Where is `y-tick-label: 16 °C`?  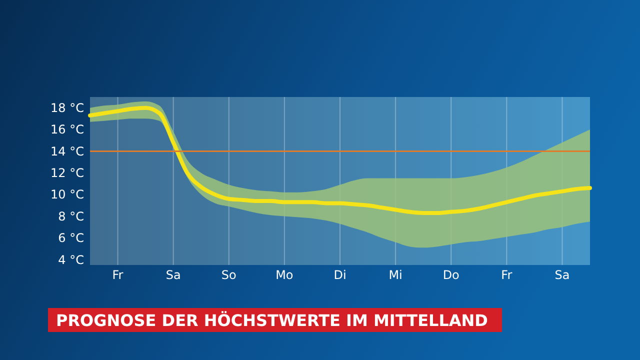
y-tick-label: 16 °C is located at coordinates (67, 129).